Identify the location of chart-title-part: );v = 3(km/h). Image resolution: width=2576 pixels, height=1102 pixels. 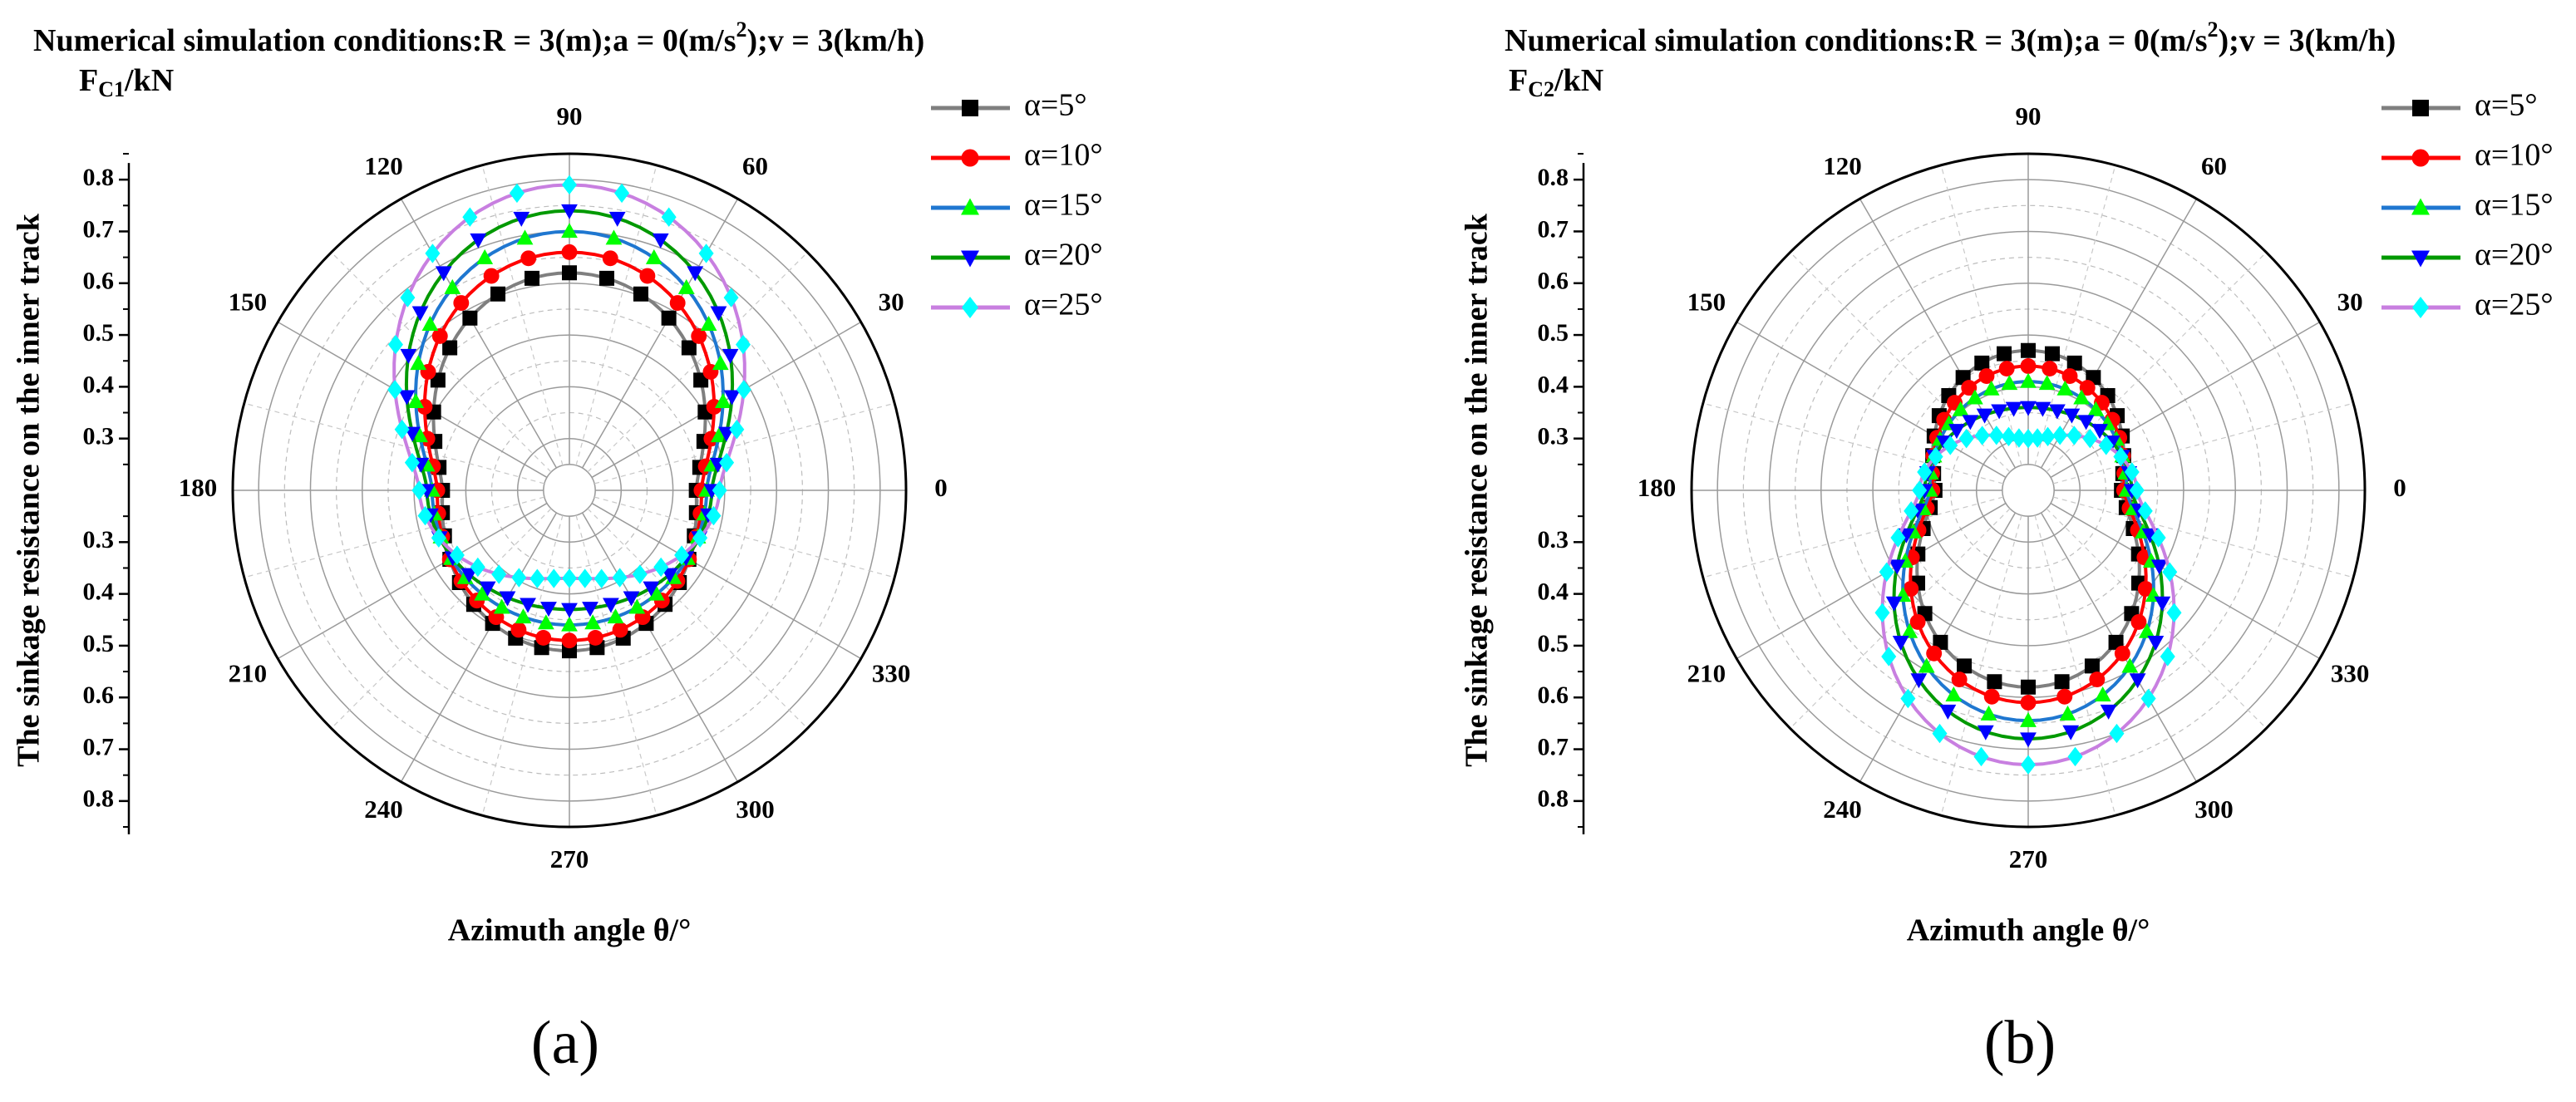
(835, 40).